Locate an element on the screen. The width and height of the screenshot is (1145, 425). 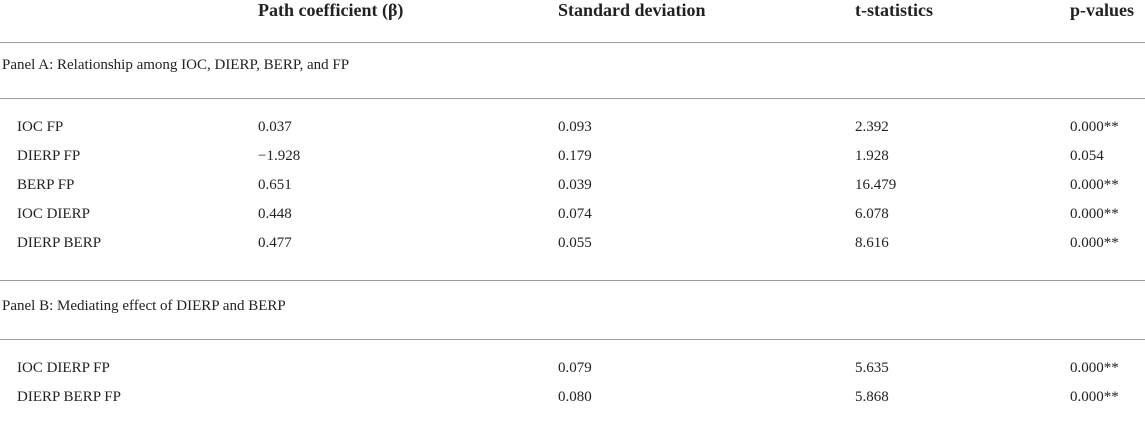
cell: 5.868 is located at coordinates (872, 397).